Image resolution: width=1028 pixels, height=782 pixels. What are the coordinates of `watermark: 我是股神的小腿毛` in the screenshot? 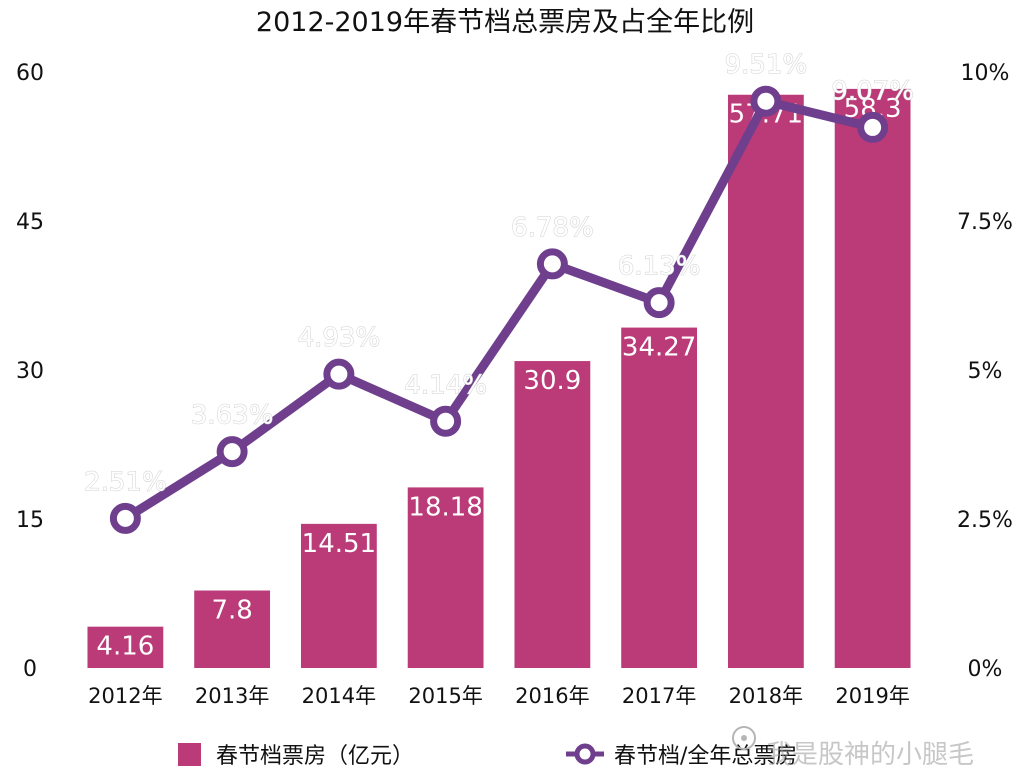 It's located at (853, 748).